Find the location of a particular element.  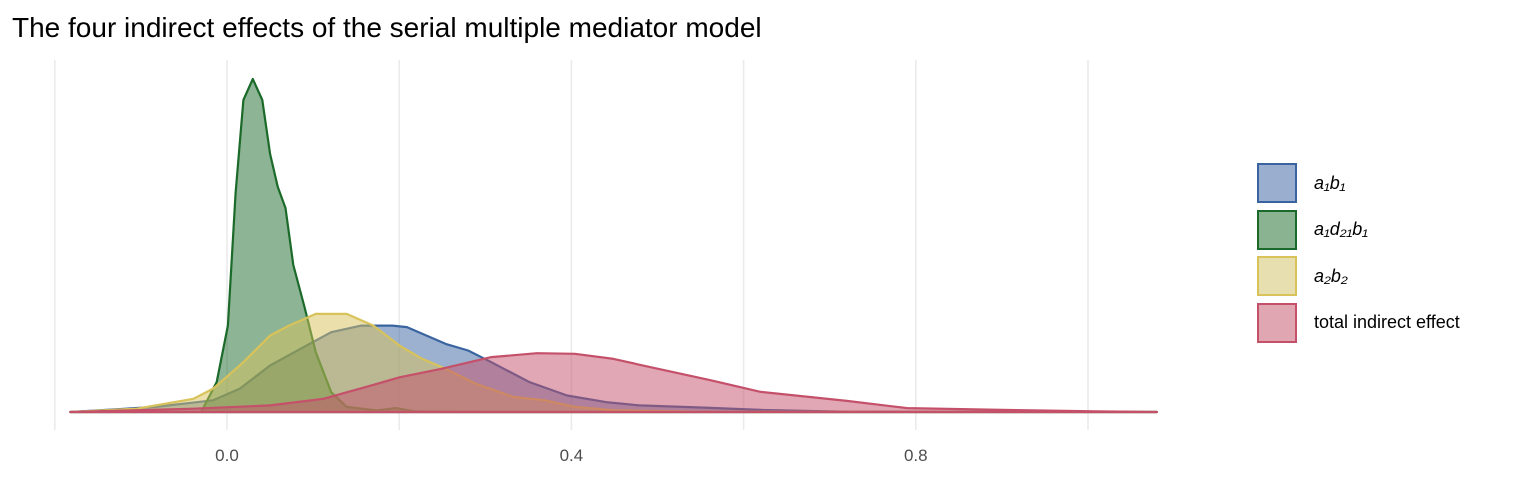

legend-item-a1d21b1: a₁d₂₁b₁ is located at coordinates (1358, 230).